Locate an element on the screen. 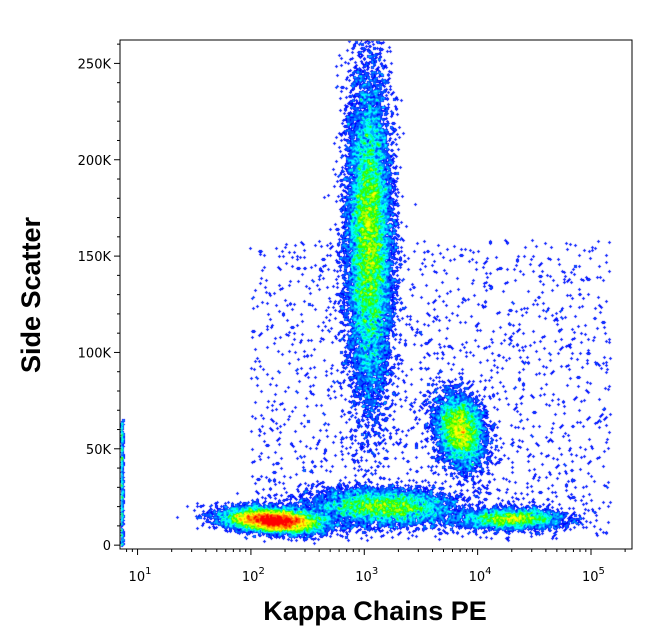  y-tick-label: 200K is located at coordinates (95, 161).